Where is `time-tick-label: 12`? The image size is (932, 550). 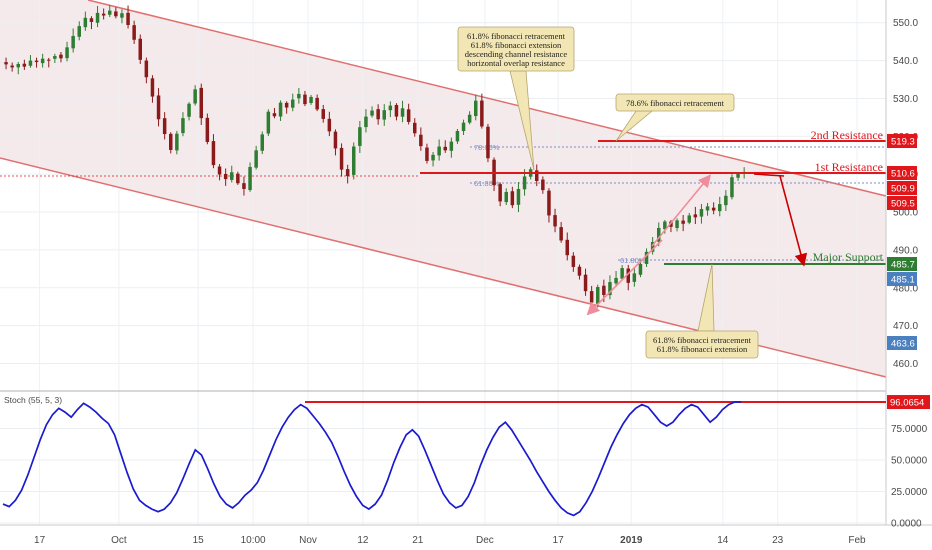 time-tick-label: 12 is located at coordinates (363, 540).